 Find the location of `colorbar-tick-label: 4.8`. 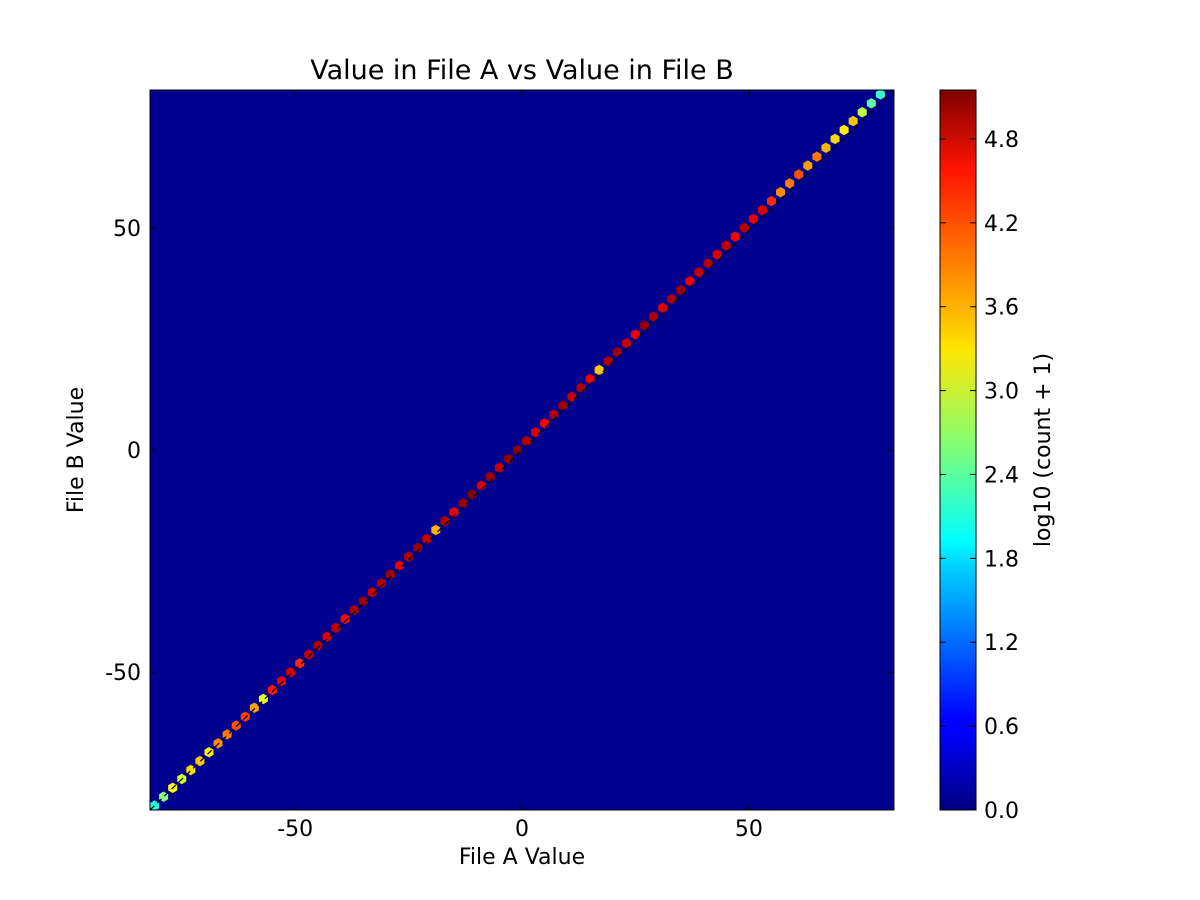

colorbar-tick-label: 4.8 is located at coordinates (1001, 140).